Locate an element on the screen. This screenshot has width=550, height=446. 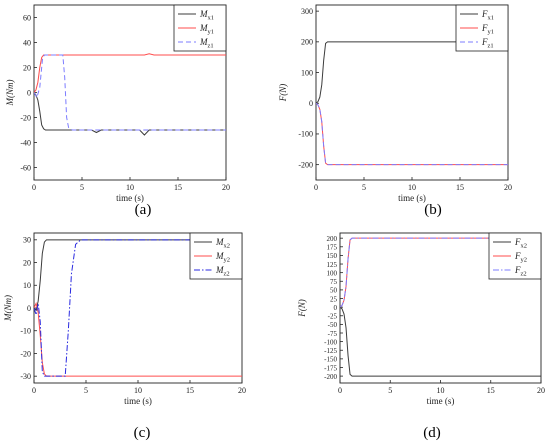
panel-caption: (a) is located at coordinates (143, 210).